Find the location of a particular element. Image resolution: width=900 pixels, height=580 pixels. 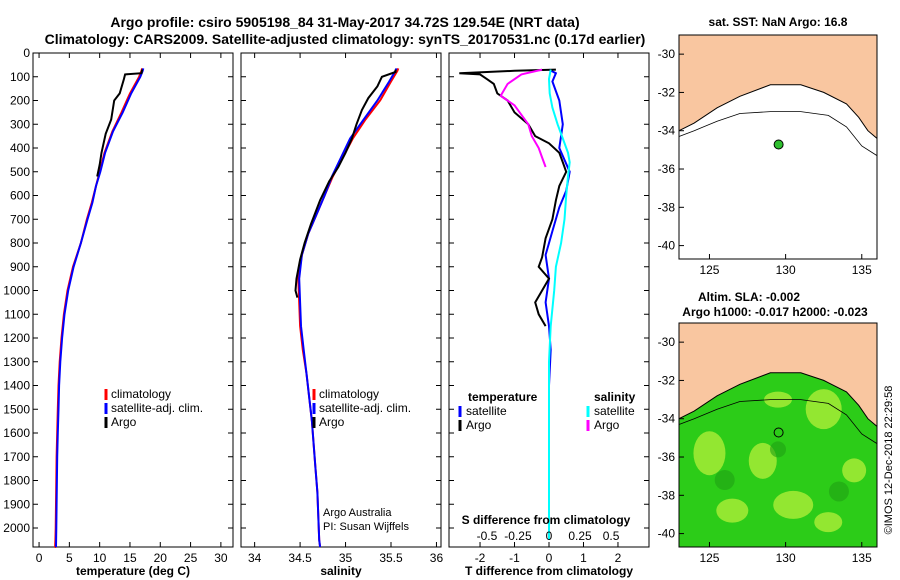

y-tick-label: 1000 is located at coordinates (16, 291).